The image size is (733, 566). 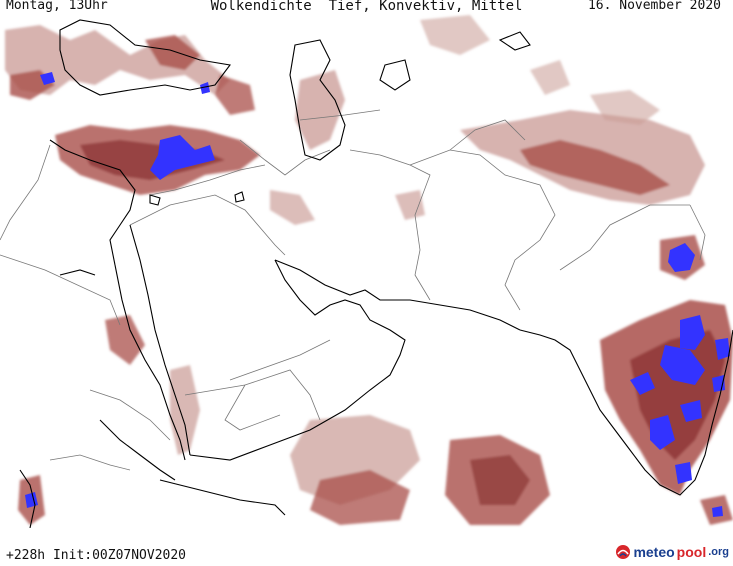 I want to click on brand-part1: meteo, so click(x=654, y=552).